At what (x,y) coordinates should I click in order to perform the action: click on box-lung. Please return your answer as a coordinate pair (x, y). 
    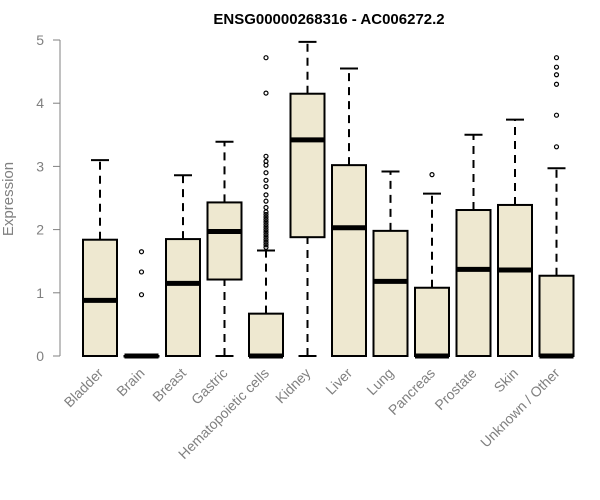
    Looking at the image, I should click on (390, 263).